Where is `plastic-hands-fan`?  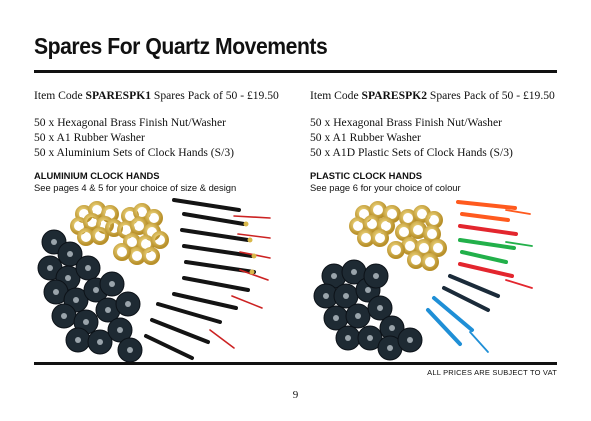 plastic-hands-fan is located at coordinates (479, 276).